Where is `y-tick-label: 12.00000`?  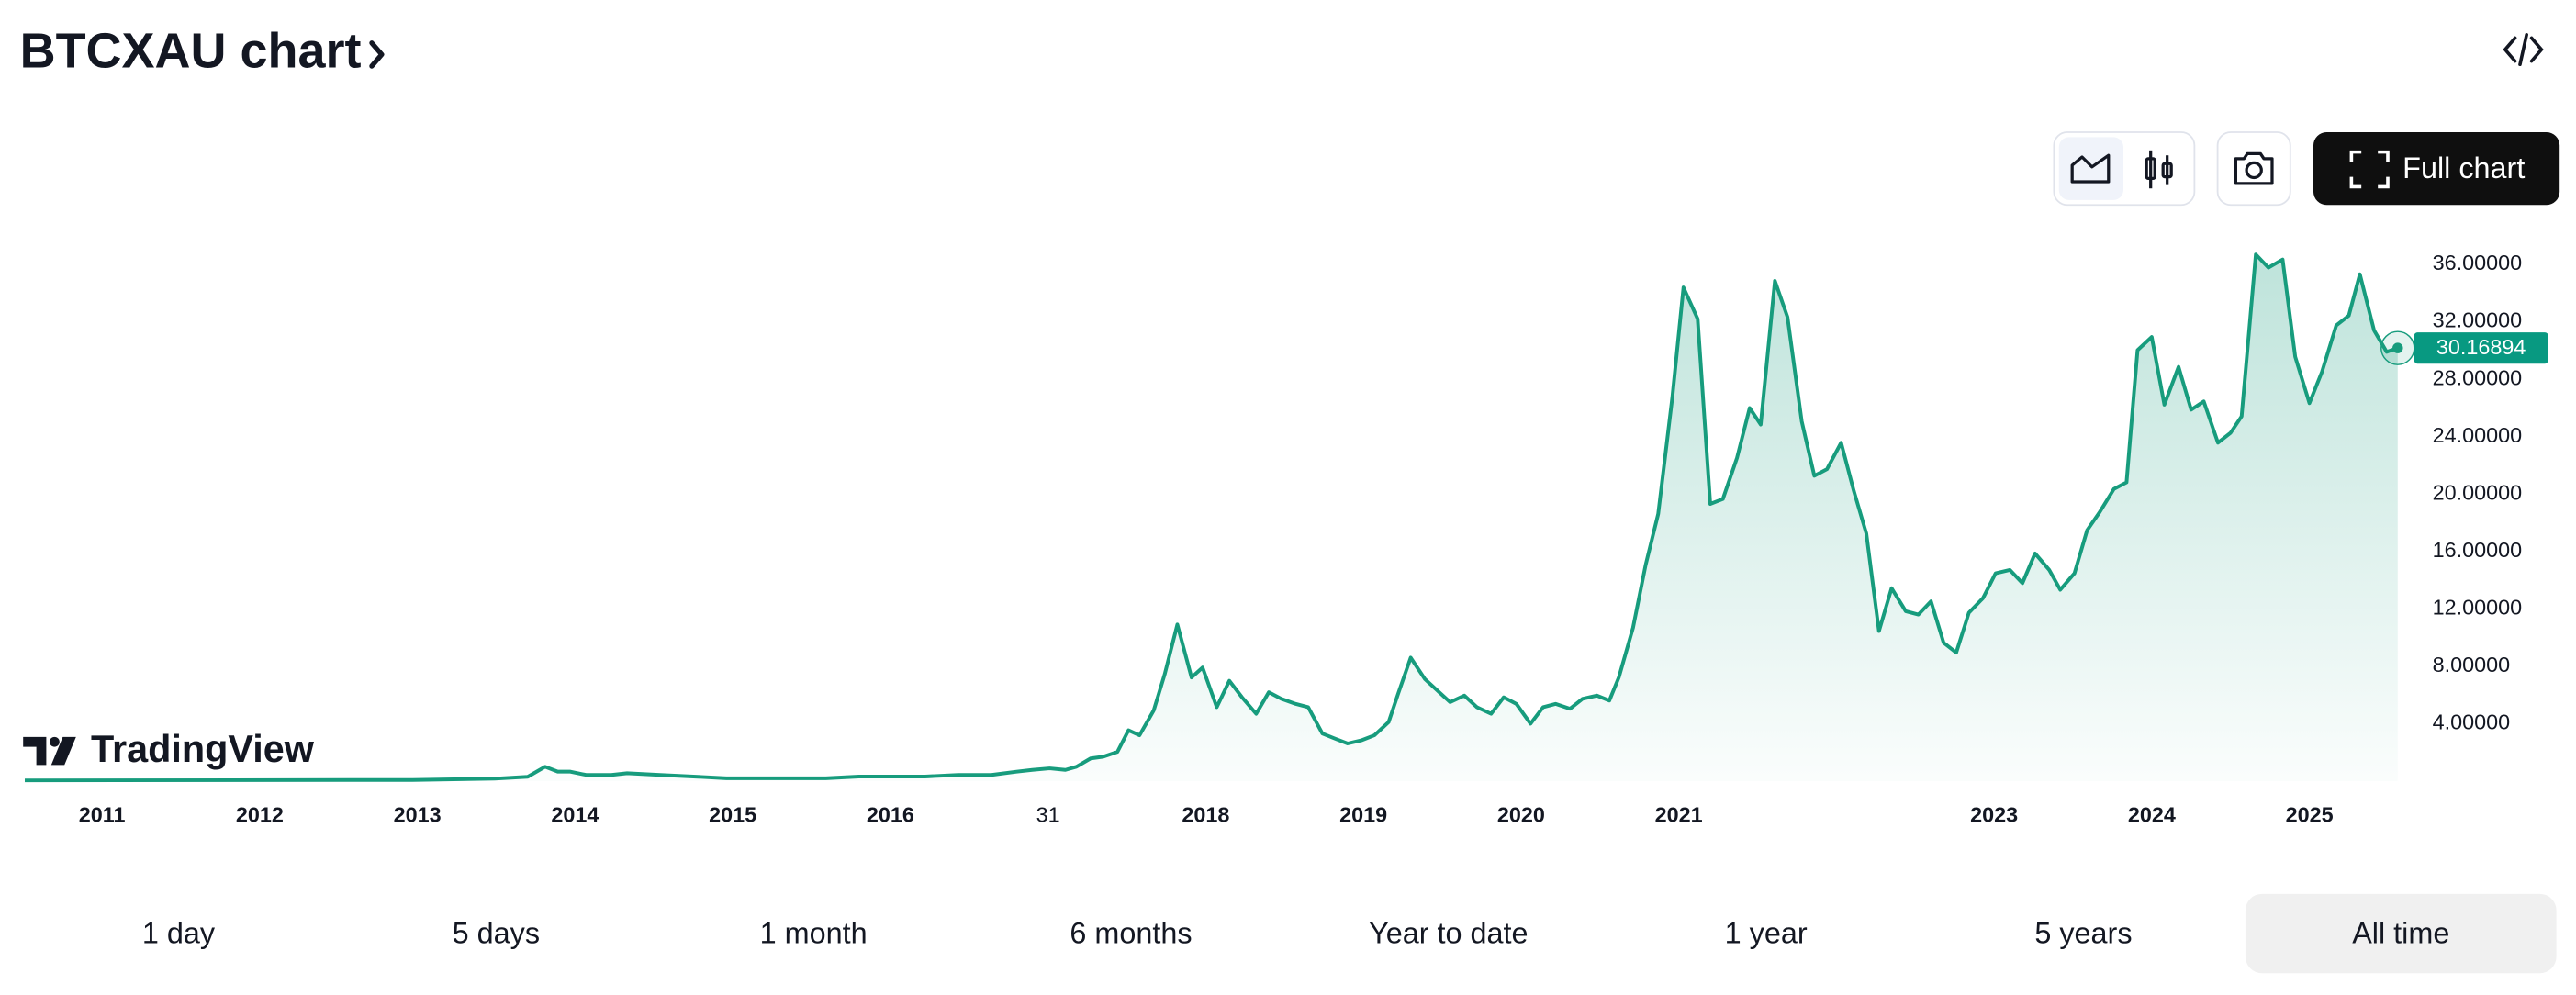 y-tick-label: 12.00000 is located at coordinates (2478, 607).